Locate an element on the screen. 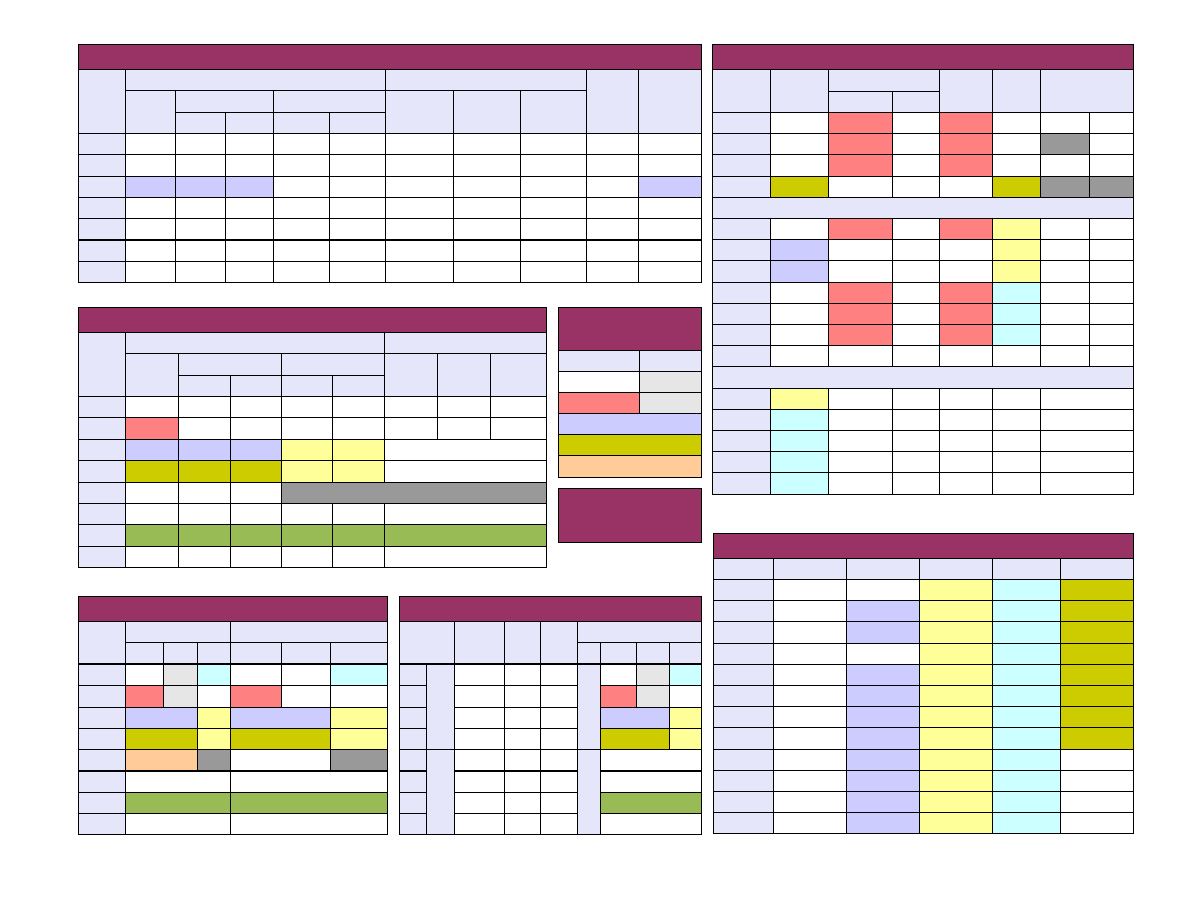 Image resolution: width=1188 pixels, height=918 pixels. bottom-left-table is located at coordinates (233, 716).